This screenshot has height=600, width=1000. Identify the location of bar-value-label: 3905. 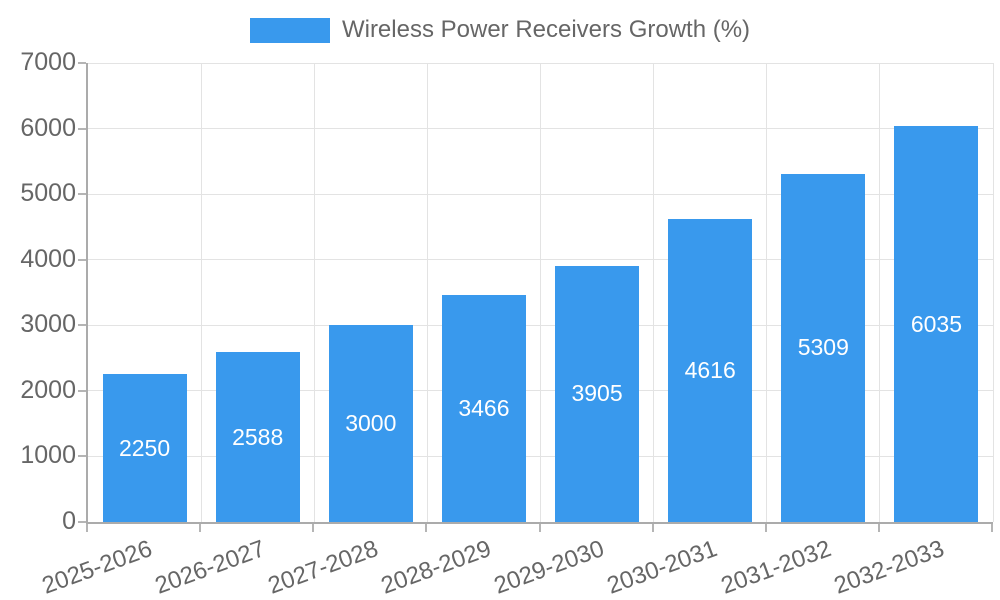
(597, 393).